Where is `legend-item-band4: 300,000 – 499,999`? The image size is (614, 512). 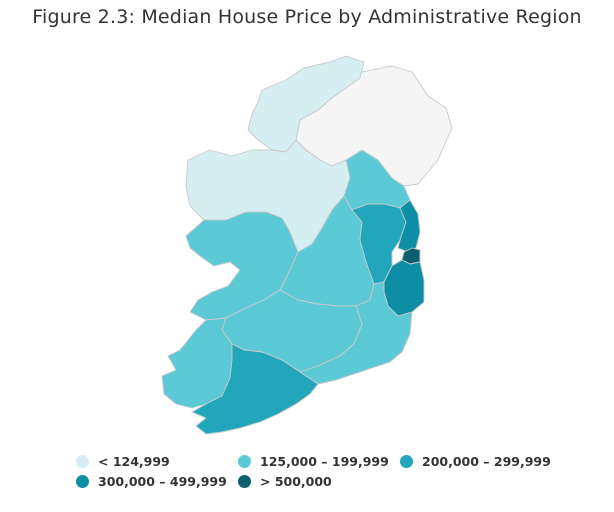 legend-item-band4: 300,000 – 499,999 is located at coordinates (151, 481).